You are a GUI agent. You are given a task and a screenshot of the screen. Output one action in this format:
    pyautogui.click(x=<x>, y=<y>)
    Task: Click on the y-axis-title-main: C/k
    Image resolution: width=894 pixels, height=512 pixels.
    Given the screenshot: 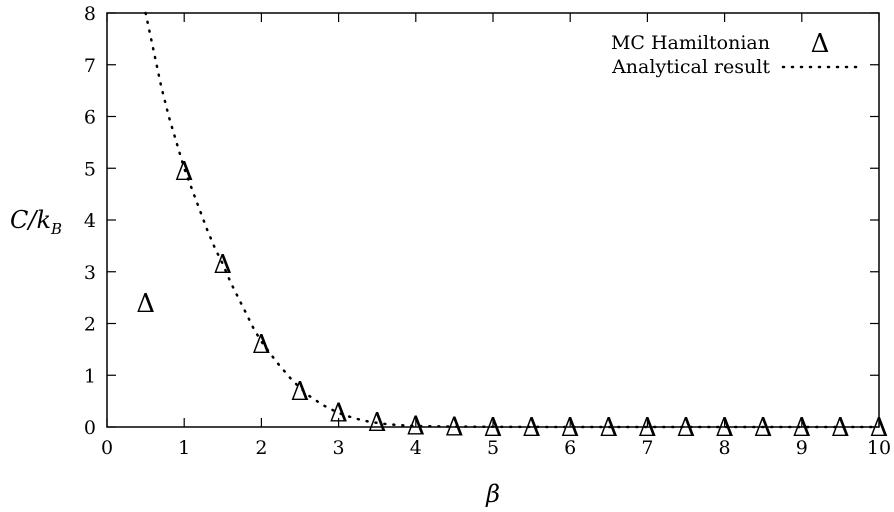 What is the action you would take?
    pyautogui.click(x=30, y=220)
    